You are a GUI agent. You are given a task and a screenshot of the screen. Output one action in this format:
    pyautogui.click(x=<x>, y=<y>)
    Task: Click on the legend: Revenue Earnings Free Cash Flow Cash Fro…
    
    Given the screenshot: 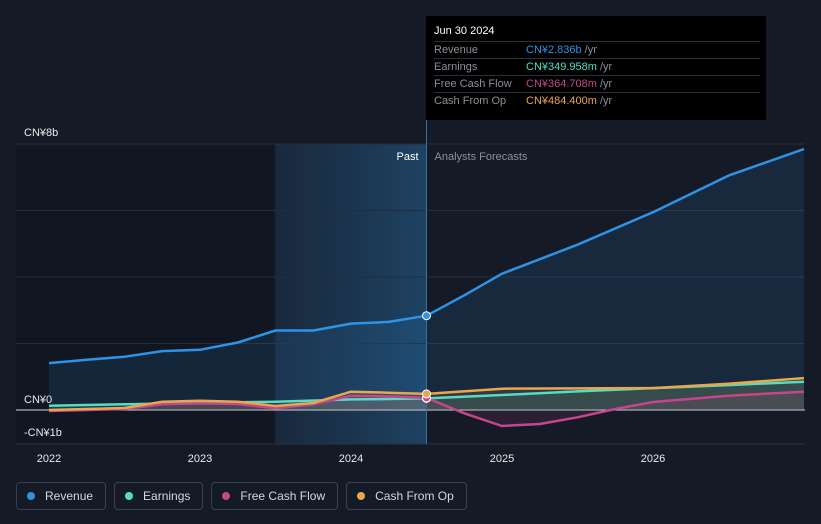 What is the action you would take?
    pyautogui.click(x=241, y=497)
    